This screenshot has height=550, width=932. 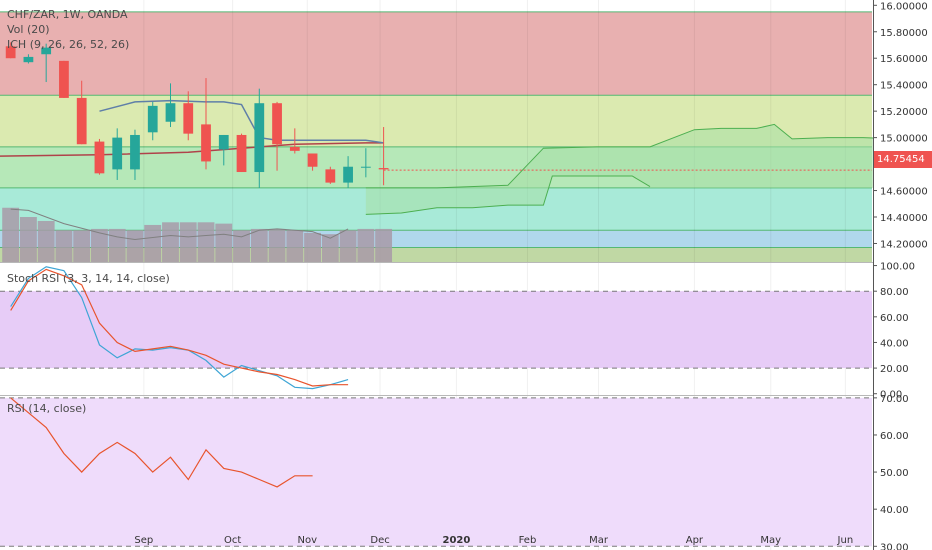 I want to click on price-tick-label: 14.60000, so click(x=904, y=192).